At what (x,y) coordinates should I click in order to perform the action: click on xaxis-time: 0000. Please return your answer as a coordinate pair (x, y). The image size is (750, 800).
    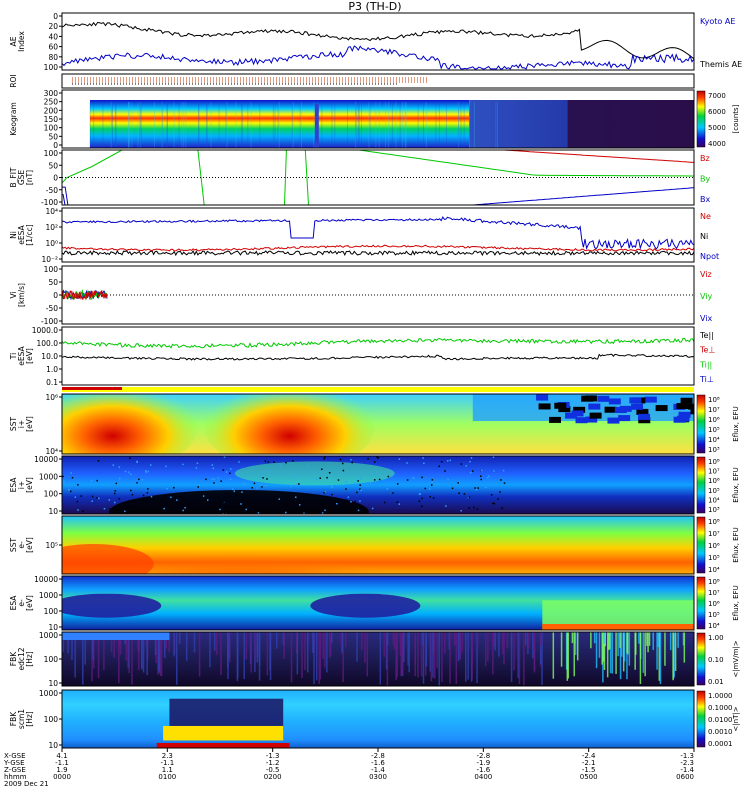
    Looking at the image, I should click on (62, 777).